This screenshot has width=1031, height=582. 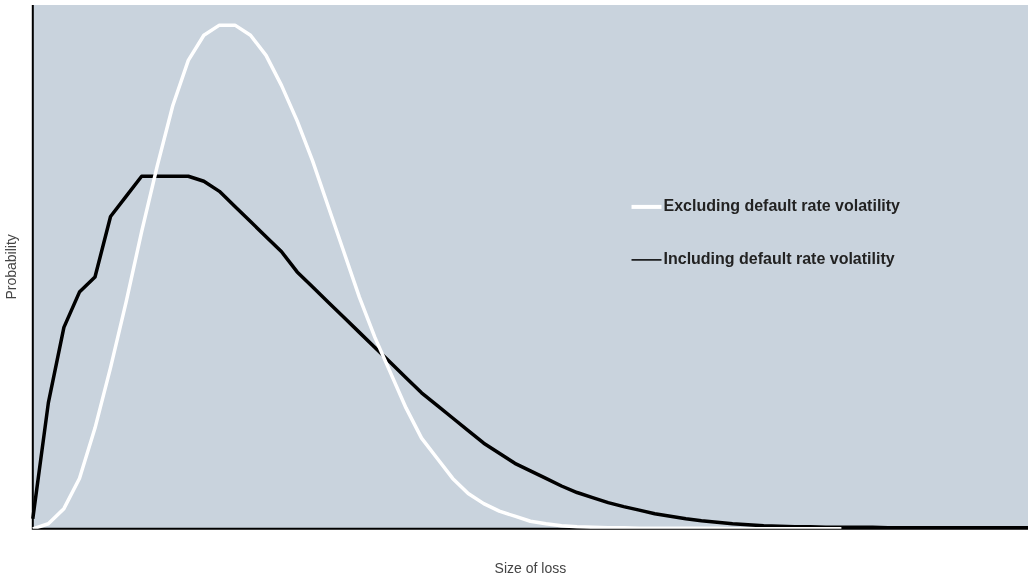 What do you see at coordinates (782, 206) in the screenshot?
I see `legend-label: Excluding default rate volatility` at bounding box center [782, 206].